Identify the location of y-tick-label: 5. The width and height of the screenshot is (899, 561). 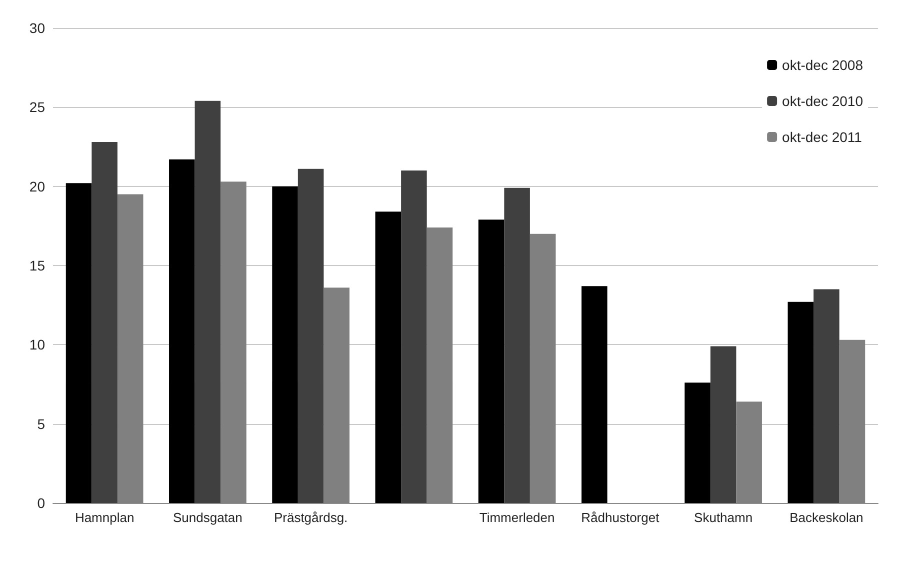
(41, 424).